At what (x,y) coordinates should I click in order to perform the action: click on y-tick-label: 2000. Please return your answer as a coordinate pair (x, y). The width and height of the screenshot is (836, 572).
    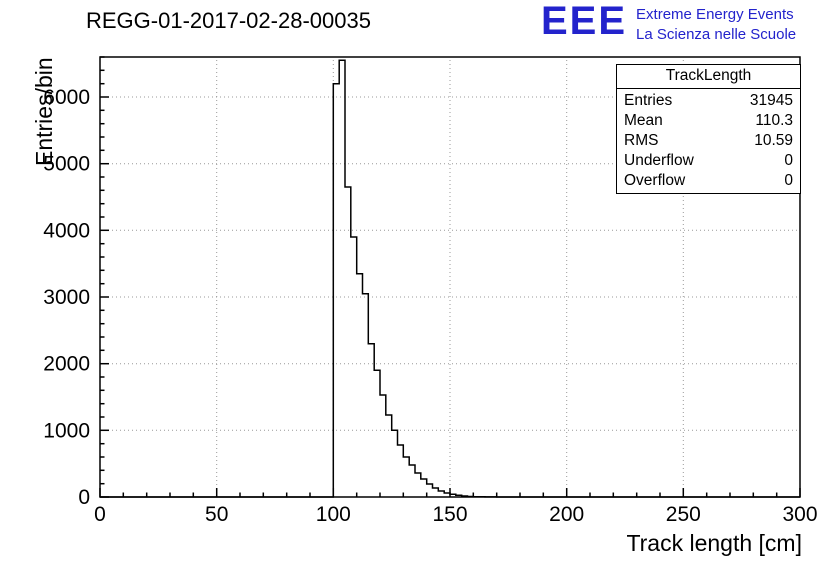
    Looking at the image, I should click on (66, 364).